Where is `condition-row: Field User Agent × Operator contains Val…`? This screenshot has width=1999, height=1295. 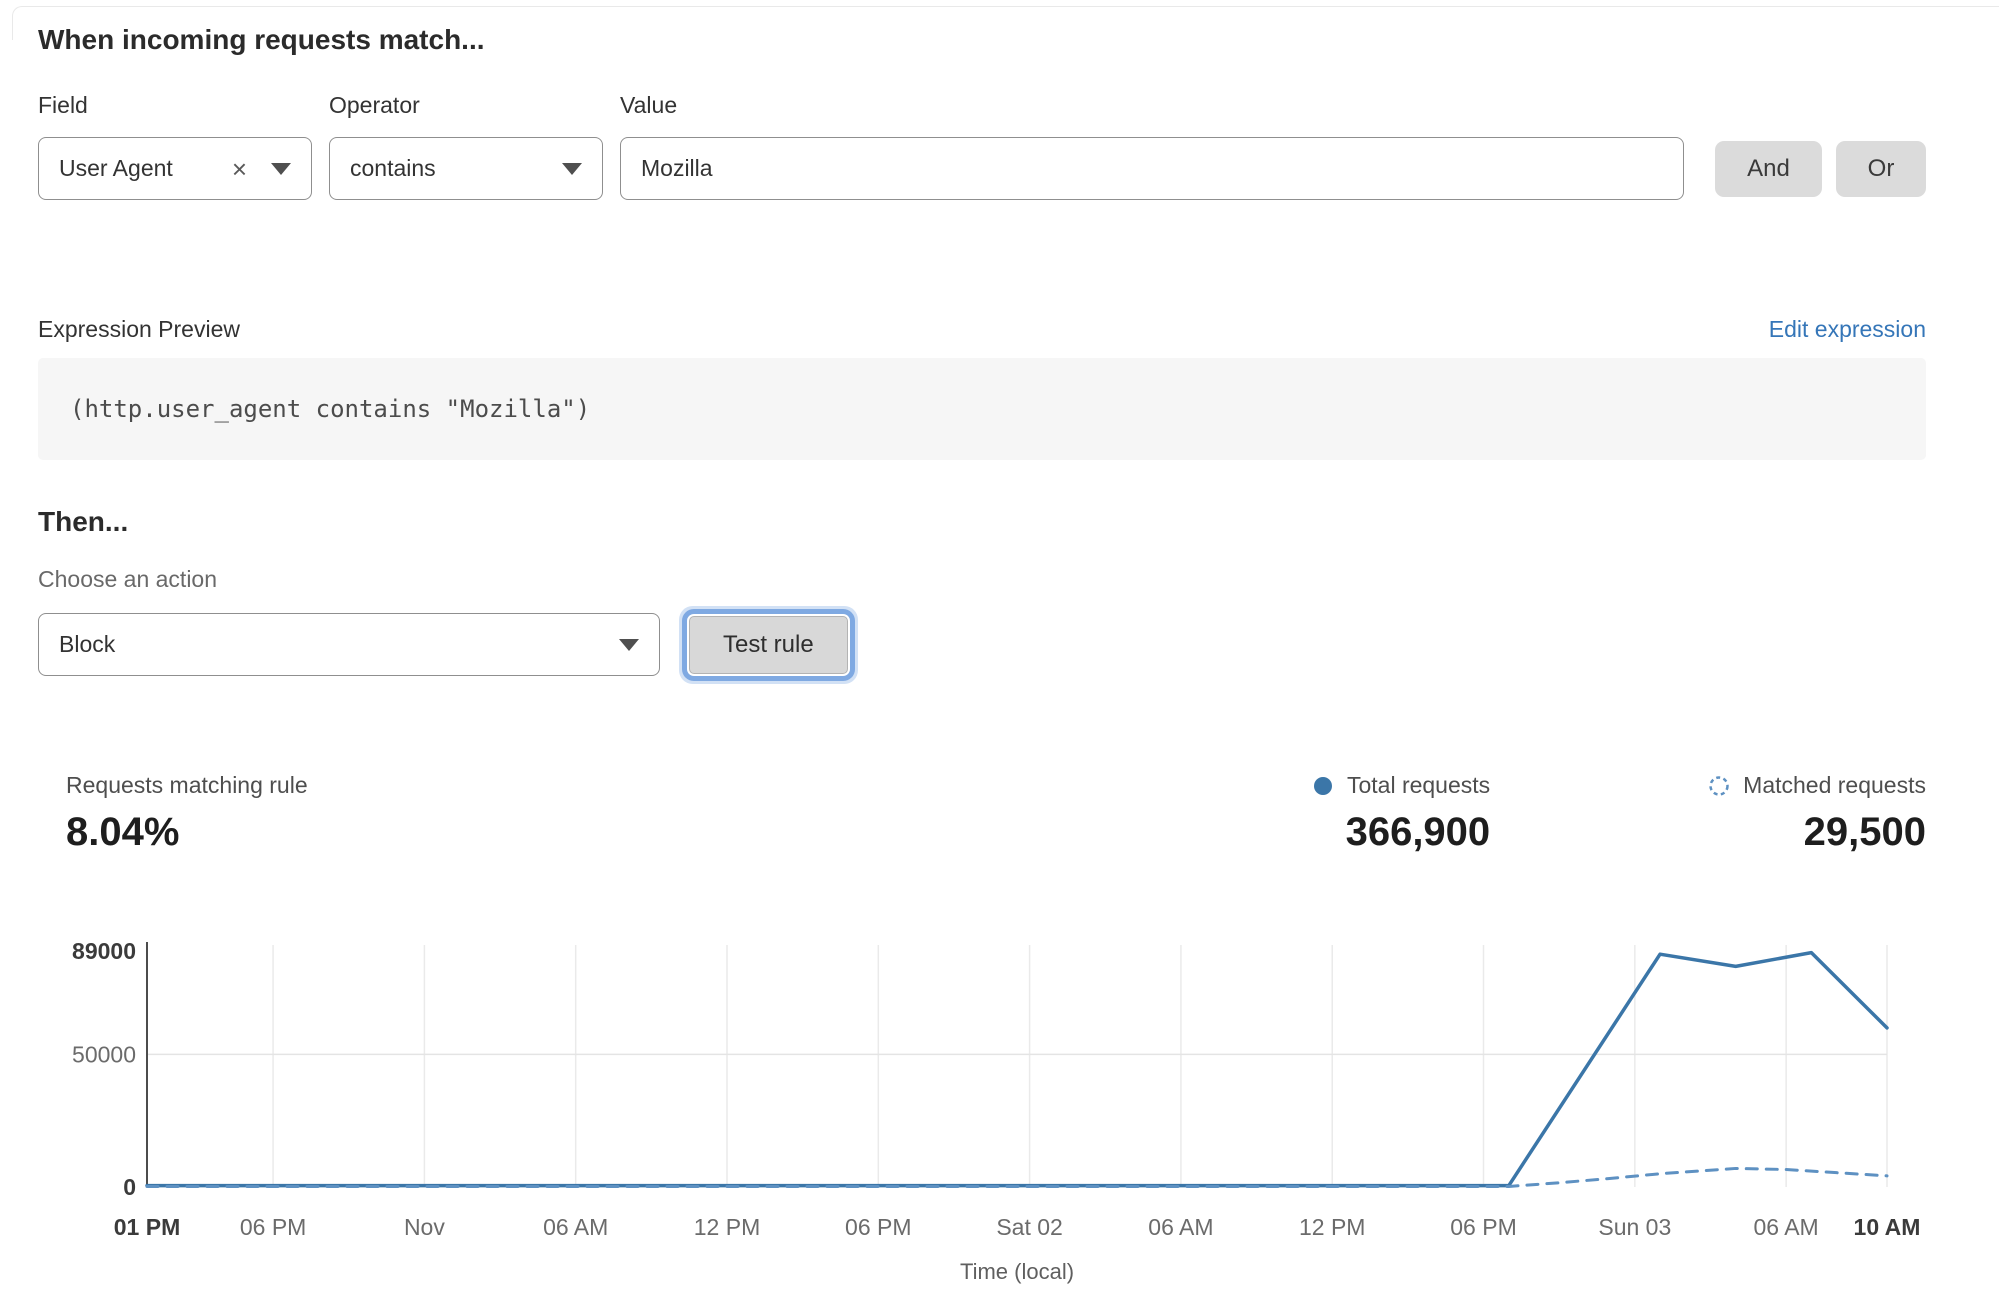
condition-row: Field User Agent × Operator contains Val… is located at coordinates (982, 146).